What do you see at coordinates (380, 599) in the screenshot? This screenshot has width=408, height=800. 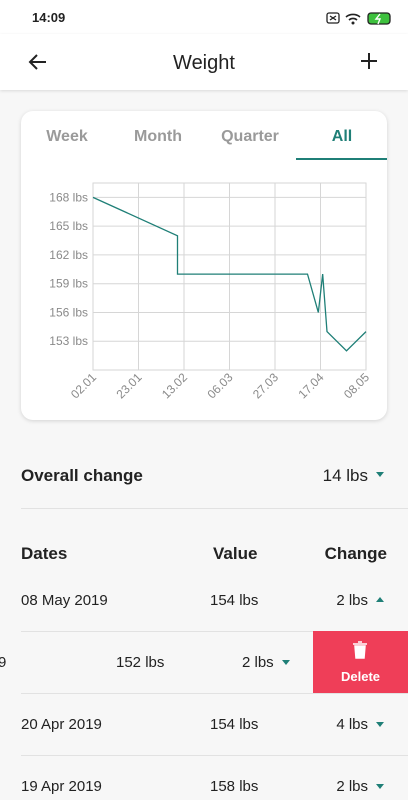 I see `up-arrow` at bounding box center [380, 599].